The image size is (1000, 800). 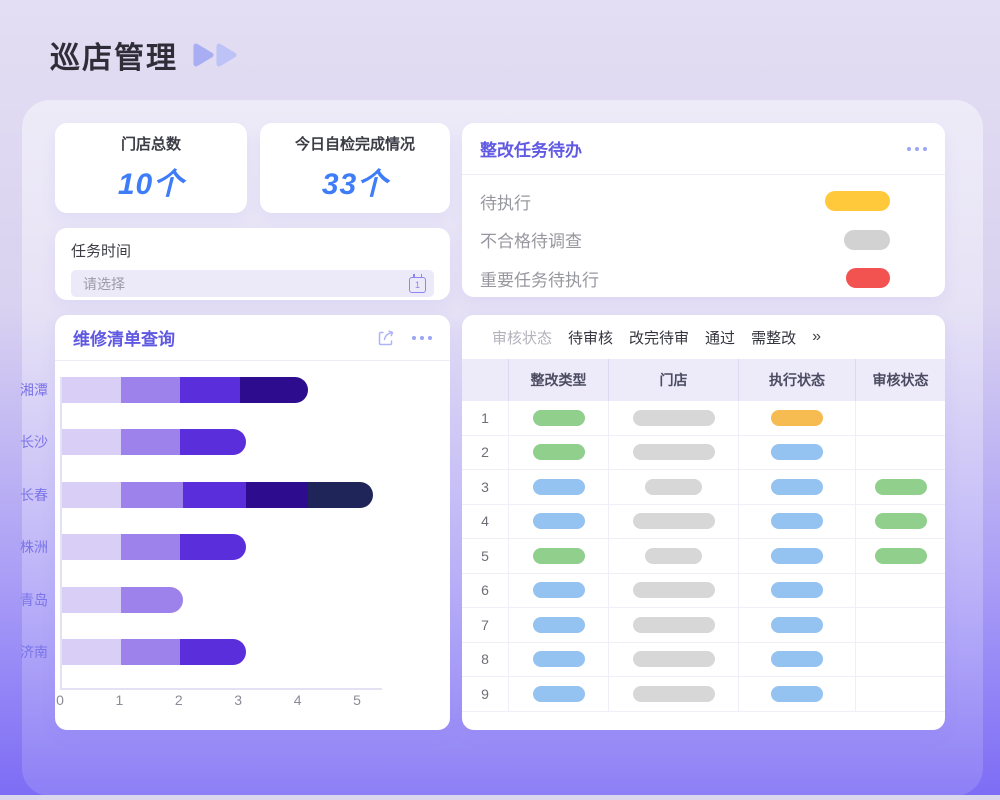 I want to click on chart-category-label: 长沙, so click(x=34, y=442).